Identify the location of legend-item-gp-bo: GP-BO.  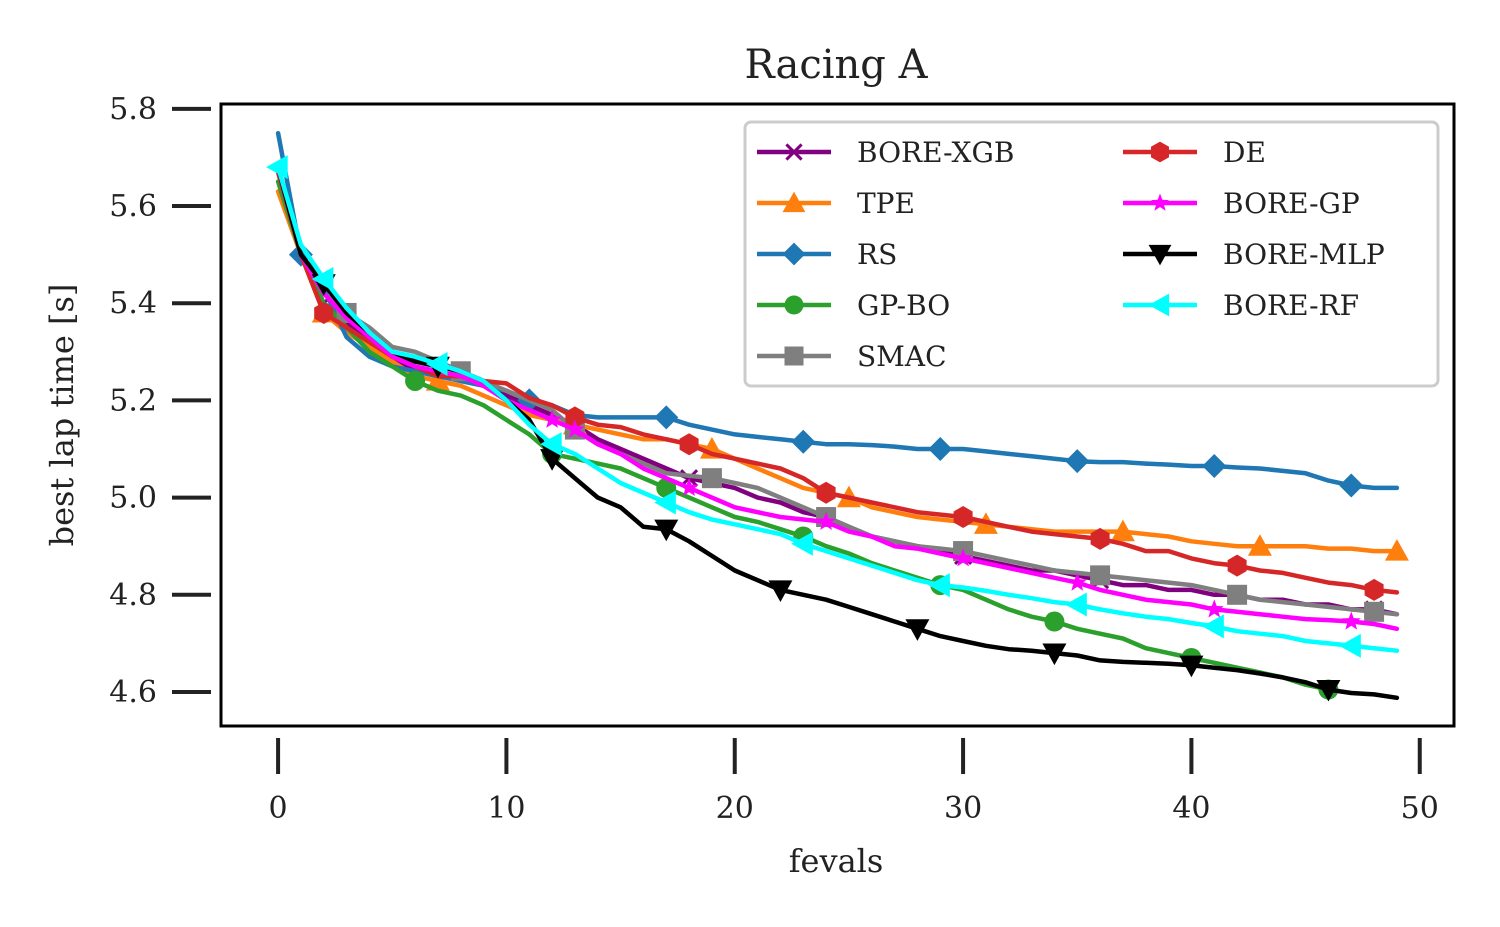
(853, 305).